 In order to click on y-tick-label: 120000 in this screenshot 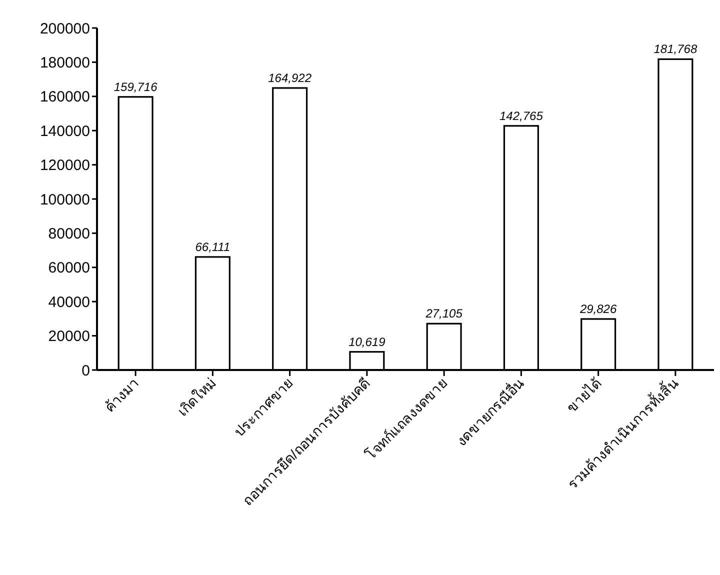, I will do `click(65, 165)`.